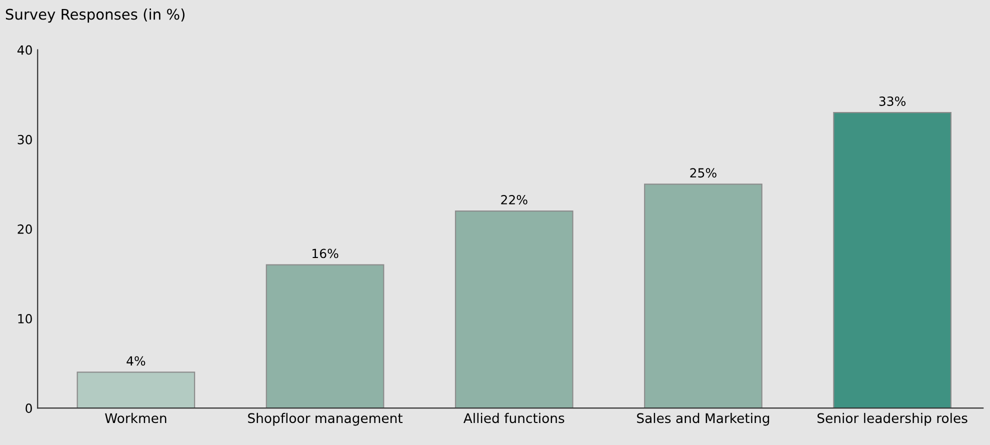 The height and width of the screenshot is (445, 990). What do you see at coordinates (514, 199) in the screenshot?
I see `data-label: 22%` at bounding box center [514, 199].